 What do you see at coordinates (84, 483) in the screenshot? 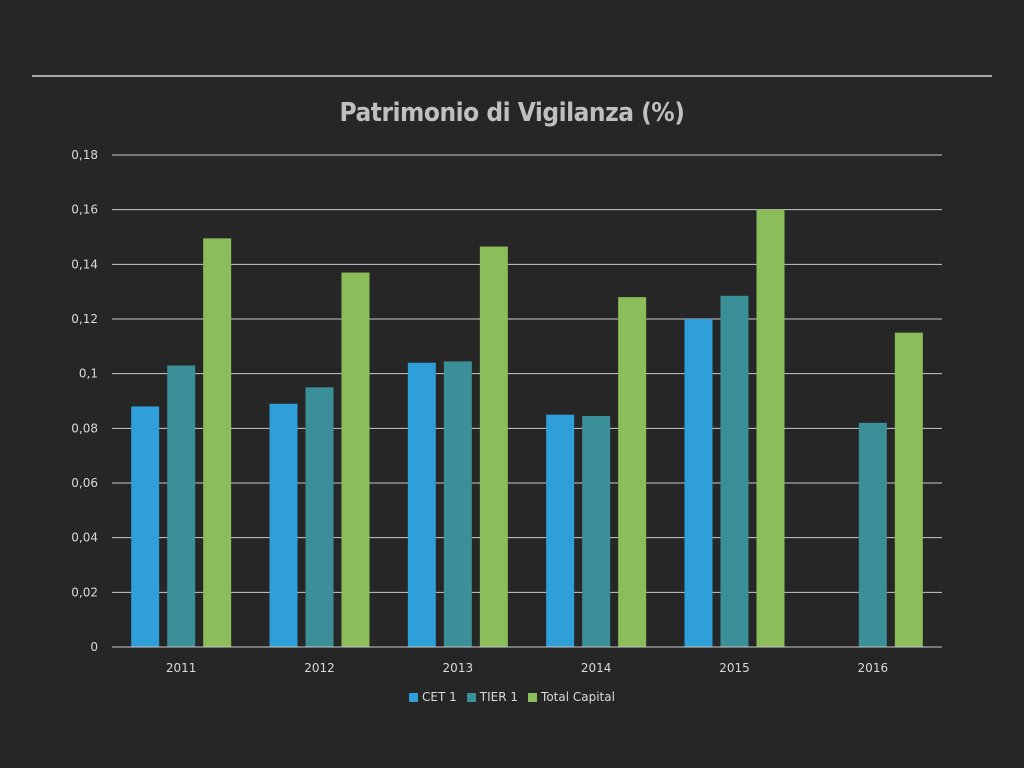
I see `y-tick-label: 0,06` at bounding box center [84, 483].